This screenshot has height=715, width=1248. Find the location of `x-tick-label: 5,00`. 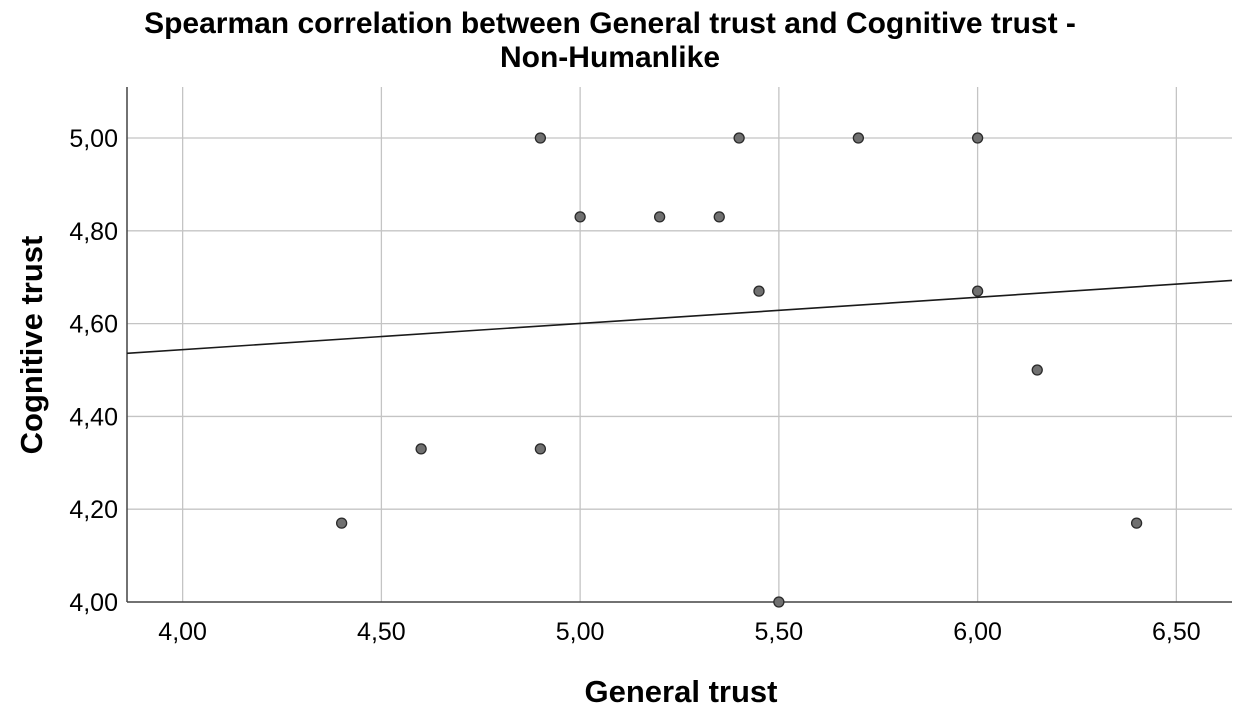

x-tick-label: 5,00 is located at coordinates (580, 632).